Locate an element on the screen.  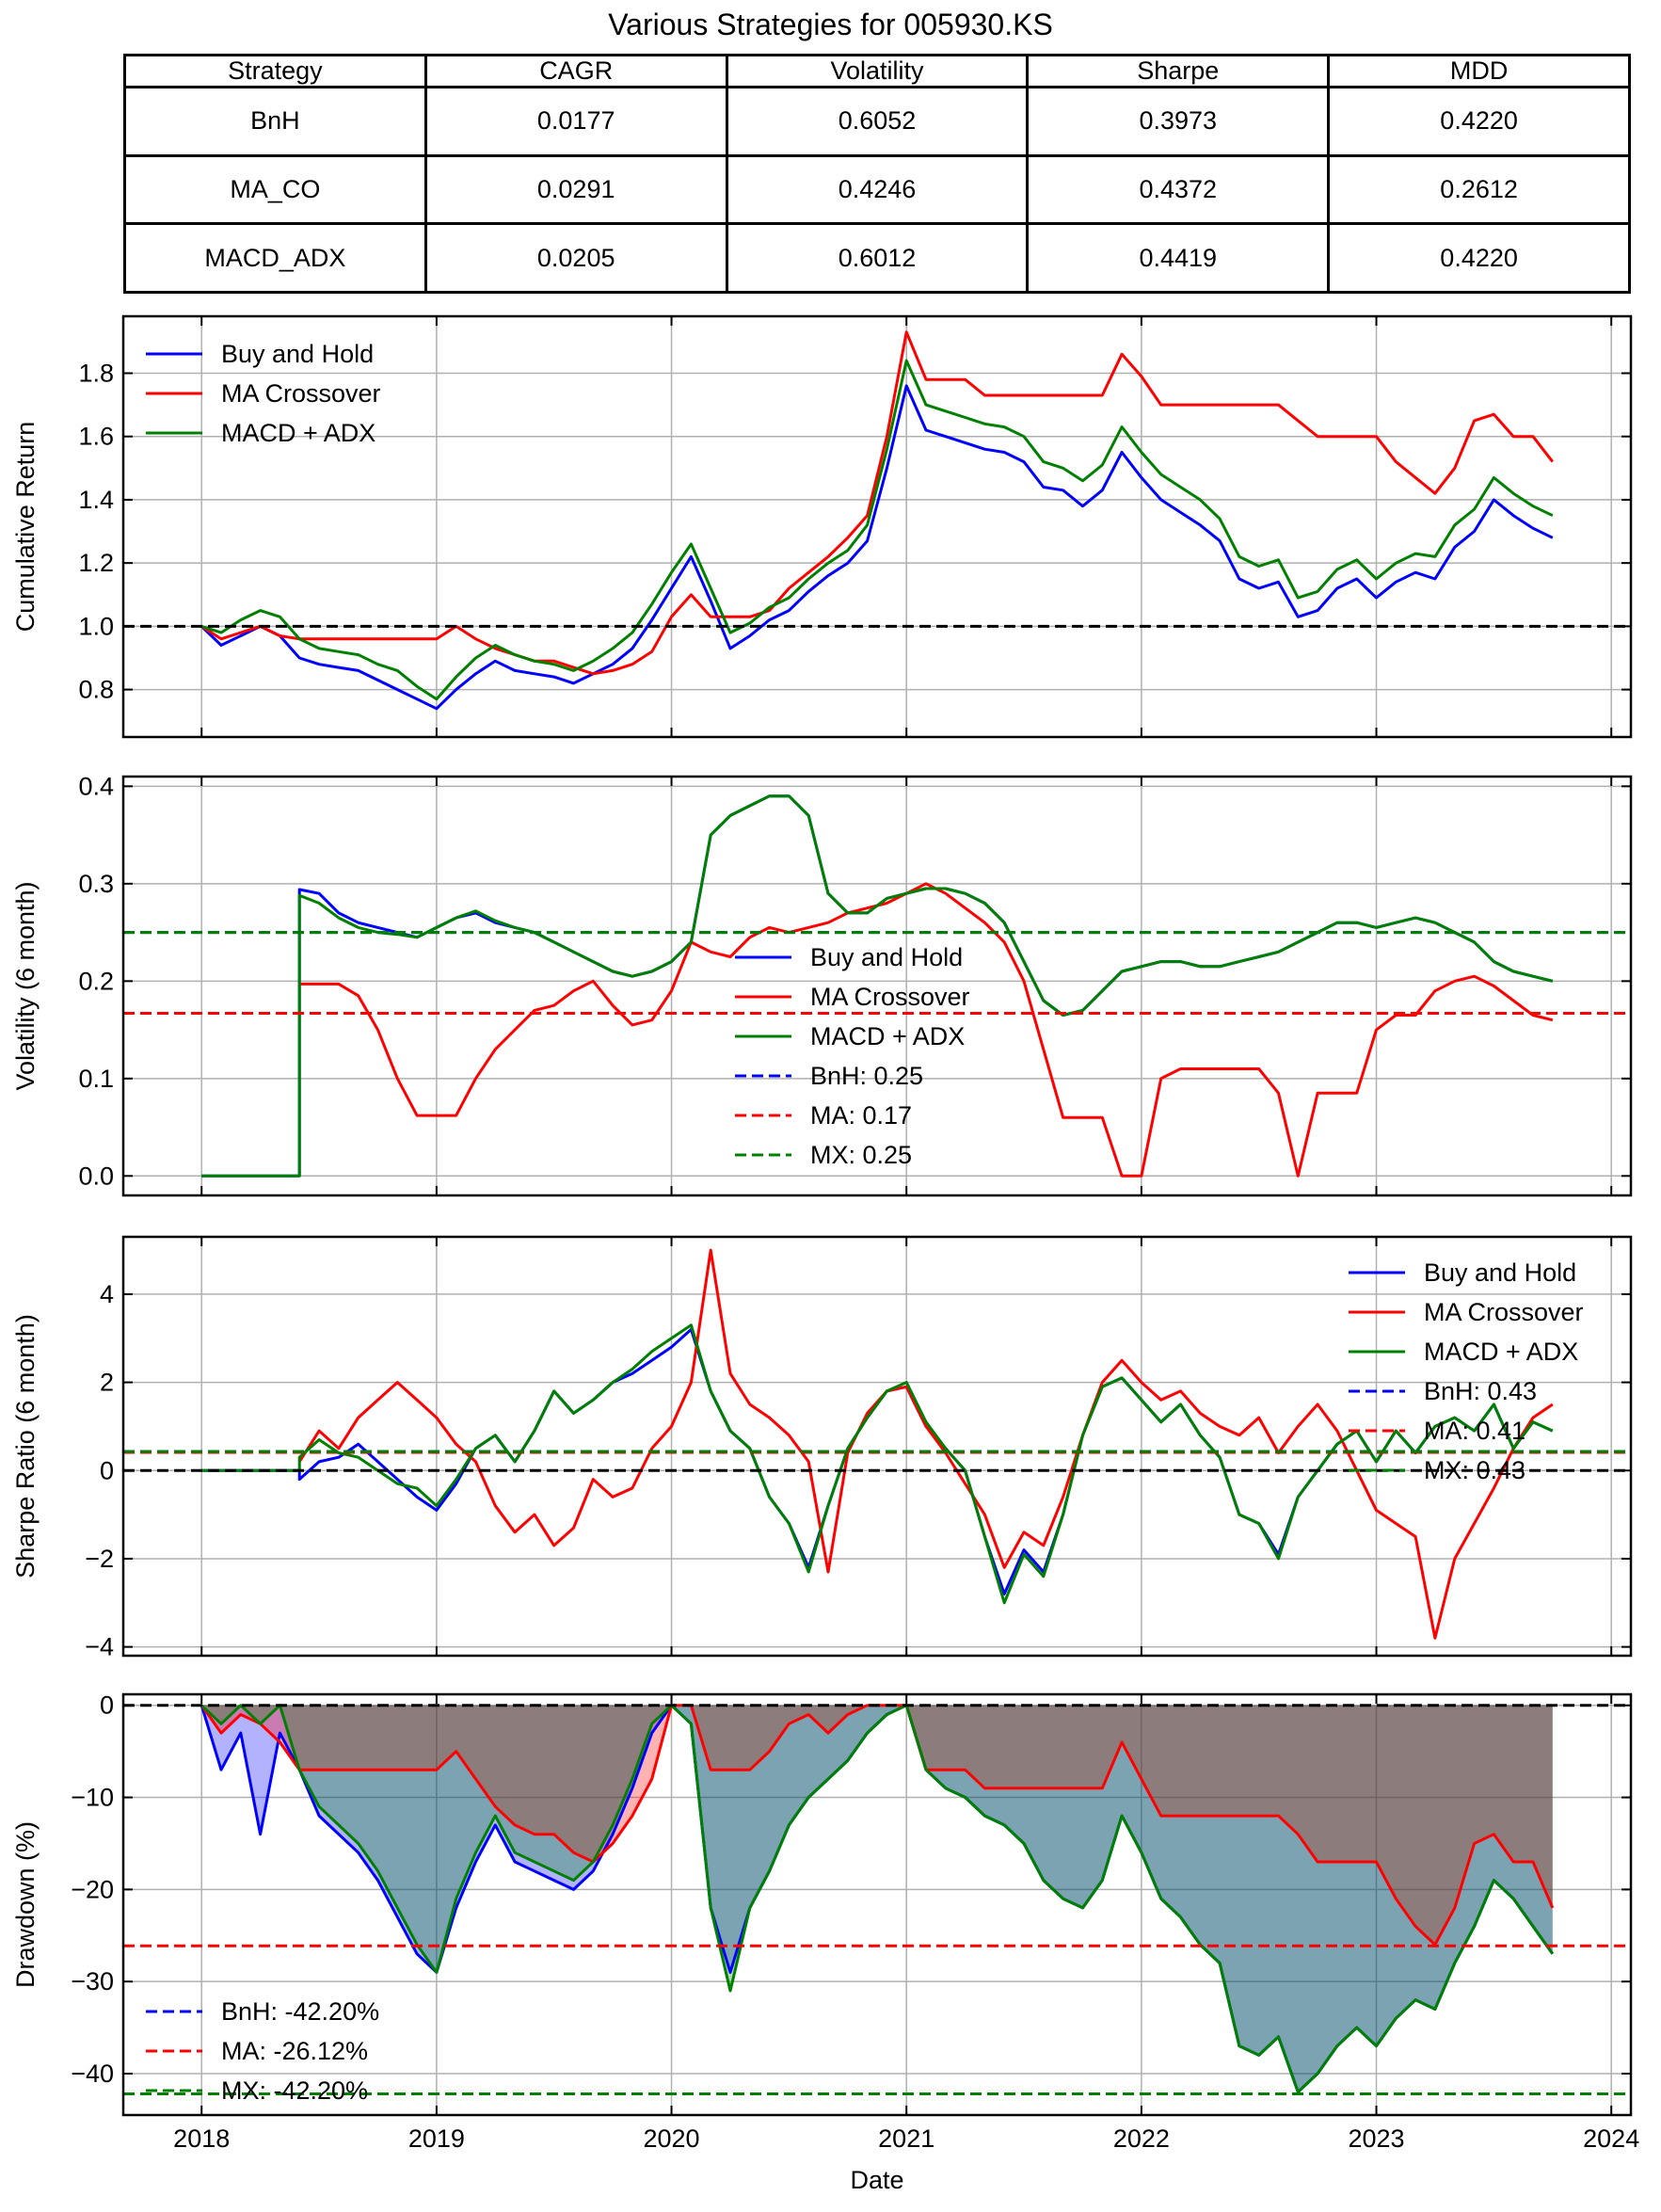
y-axis-label: Sharpe Ratio (6 month) is located at coordinates (25, 1446).